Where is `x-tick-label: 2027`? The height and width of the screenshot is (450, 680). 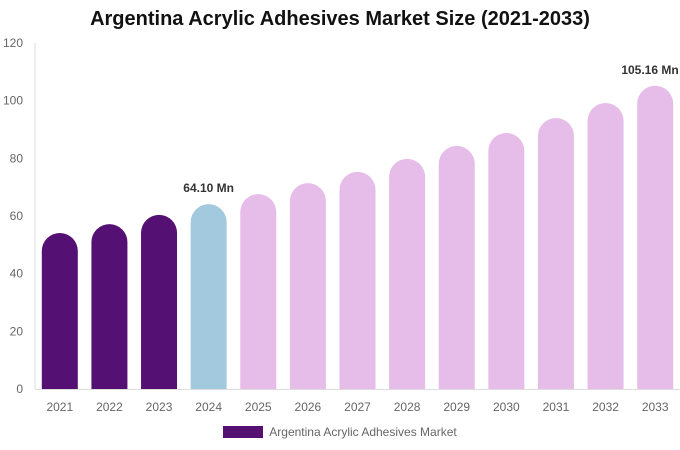
x-tick-label: 2027 is located at coordinates (357, 407).